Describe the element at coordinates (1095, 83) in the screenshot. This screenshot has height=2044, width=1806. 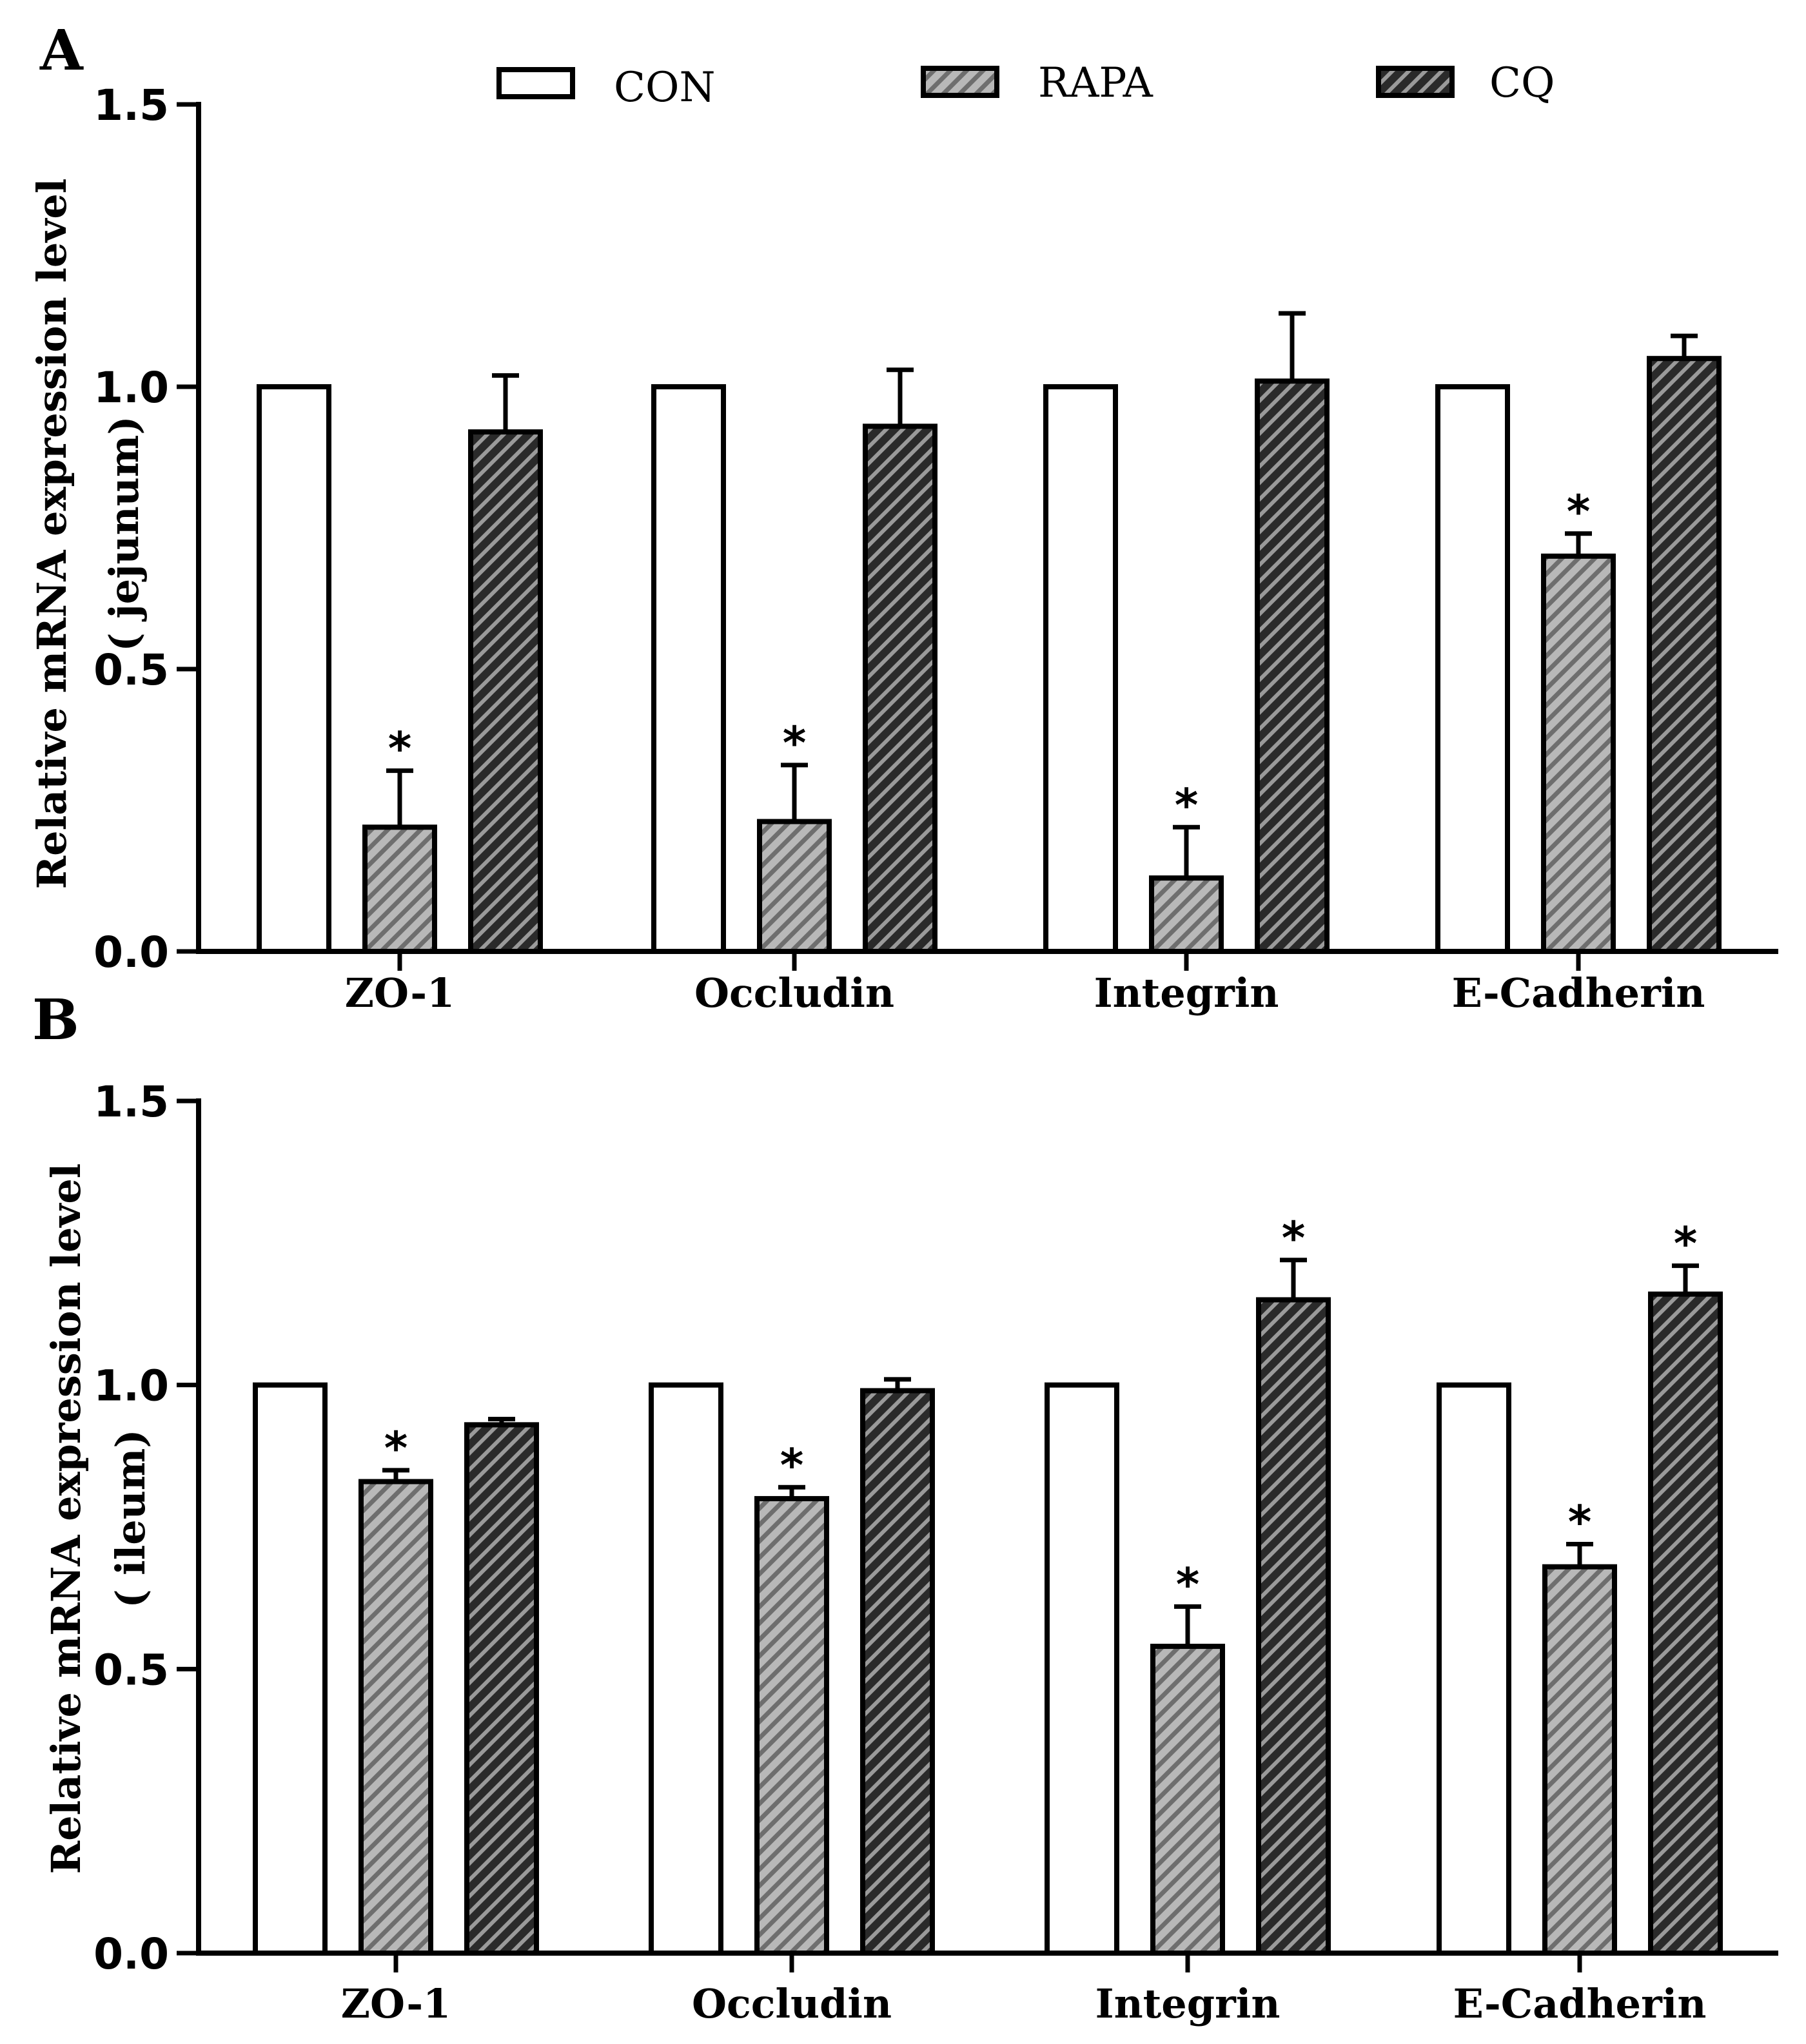
I see `legend-label-rapa: RAPA` at that location.